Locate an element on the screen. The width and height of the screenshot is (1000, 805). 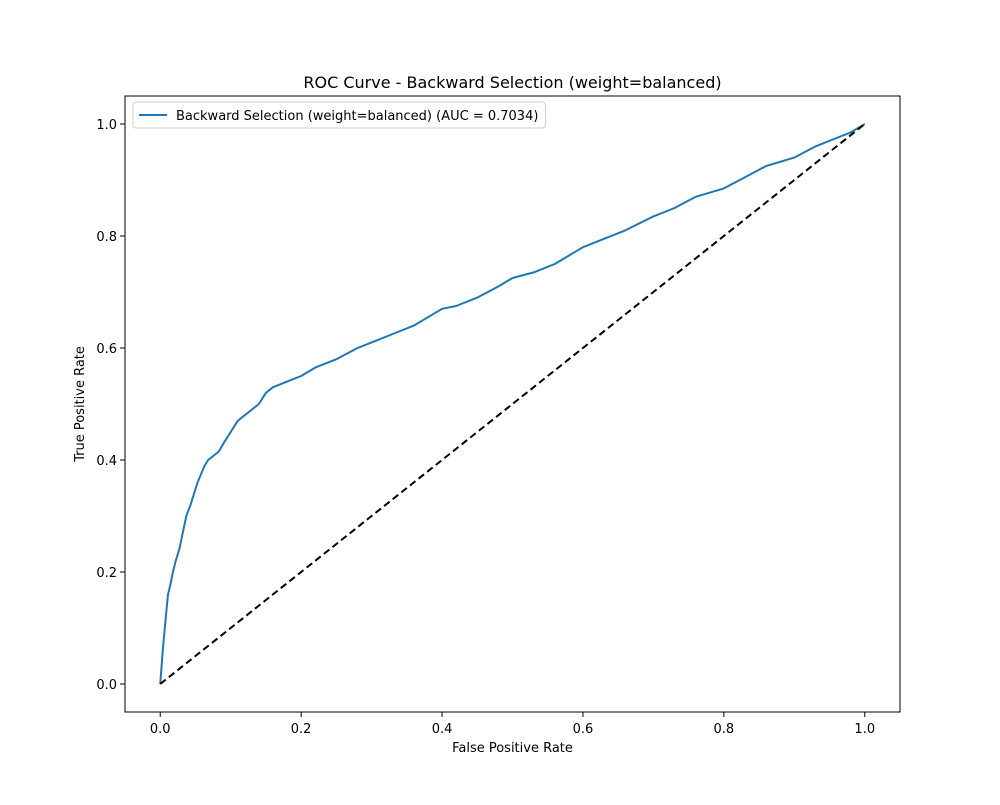
x-tick-label: 1.0 is located at coordinates (864, 729).